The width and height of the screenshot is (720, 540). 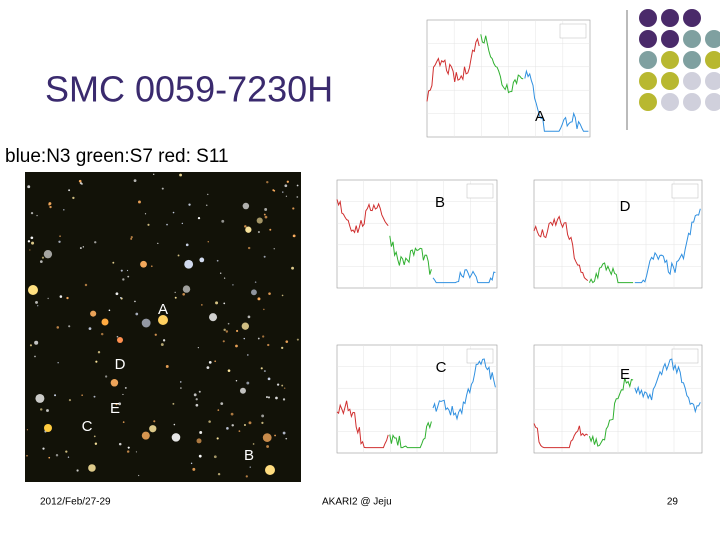 I want to click on panel-label: A, so click(x=540, y=116).